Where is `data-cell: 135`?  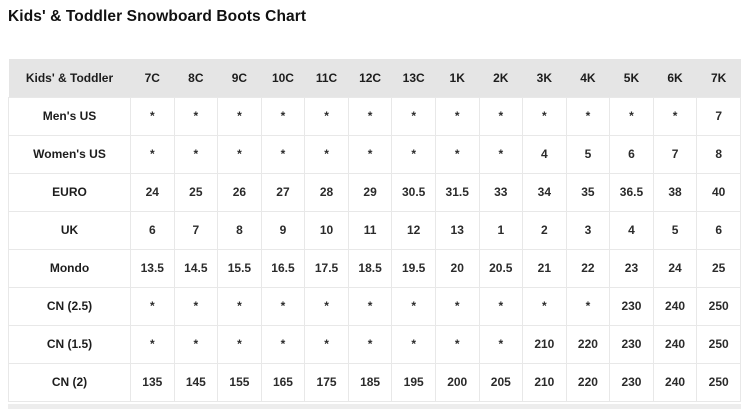
data-cell: 135 is located at coordinates (152, 382).